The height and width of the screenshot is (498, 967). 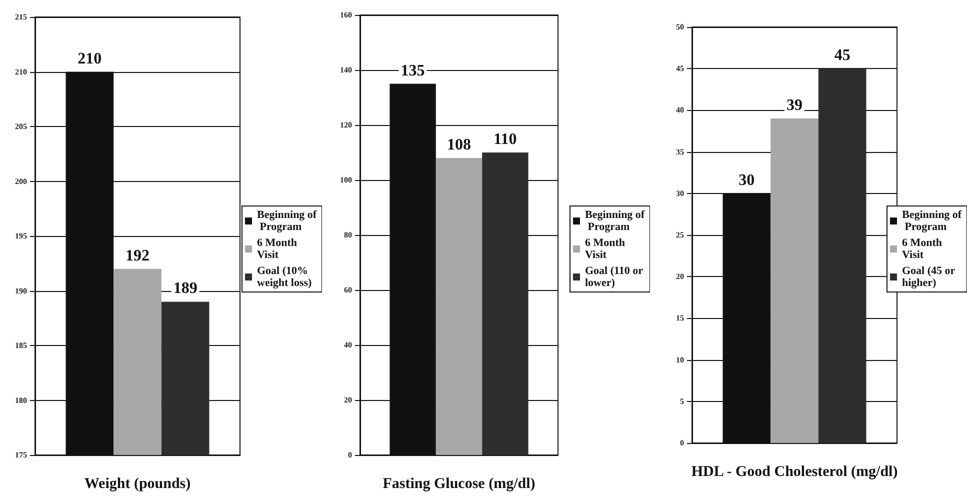 What do you see at coordinates (21, 126) in the screenshot?
I see `y-tick-label: 205` at bounding box center [21, 126].